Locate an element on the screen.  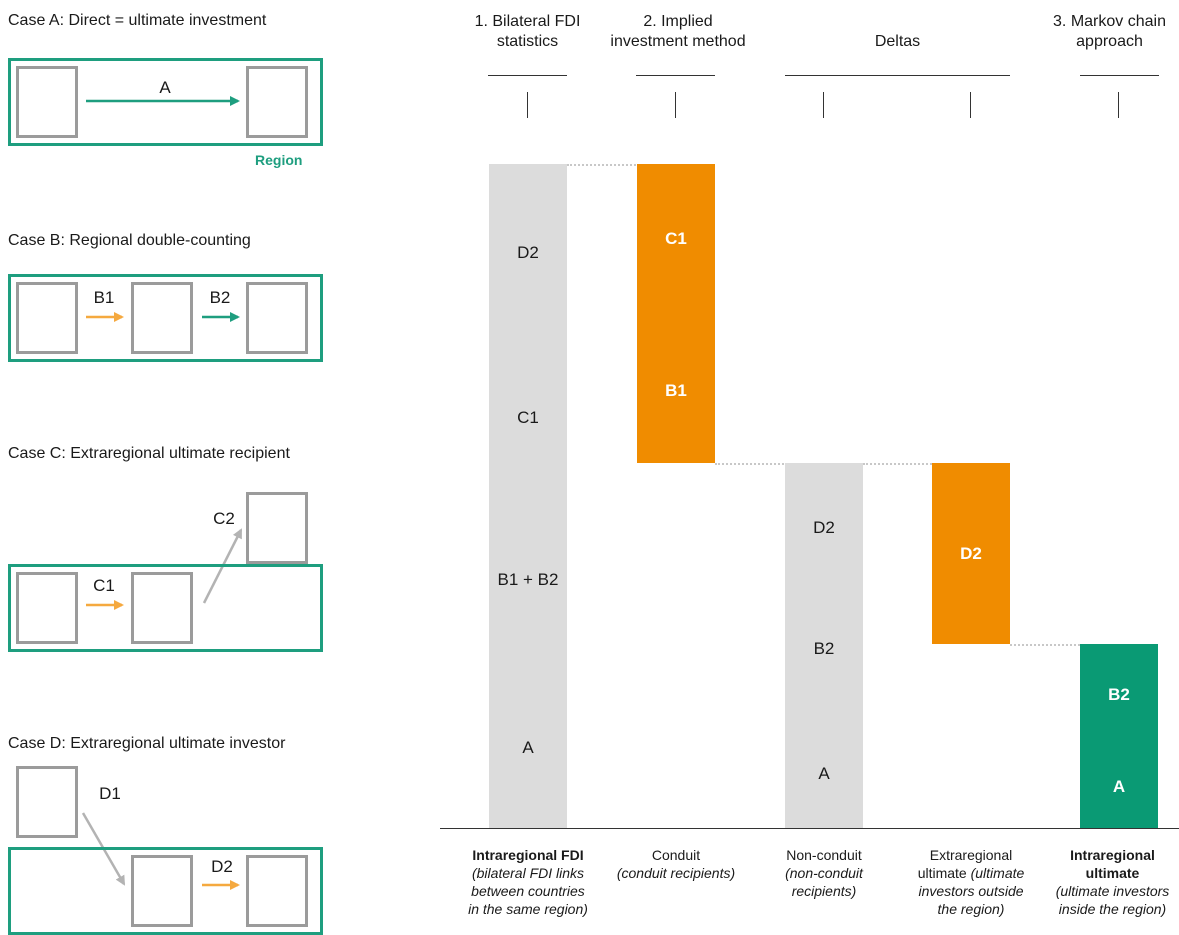
case-d-title: Case D: Extraregional ultimate investor is located at coordinates (147, 743).